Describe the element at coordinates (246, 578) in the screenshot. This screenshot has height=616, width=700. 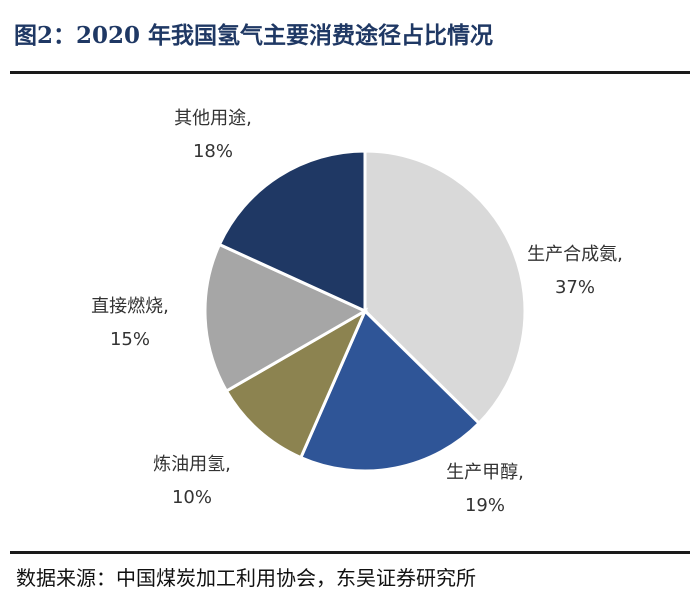
I see `source-note: 数据来源：中国煤炭加工利用协会，东吴证券研究所` at that location.